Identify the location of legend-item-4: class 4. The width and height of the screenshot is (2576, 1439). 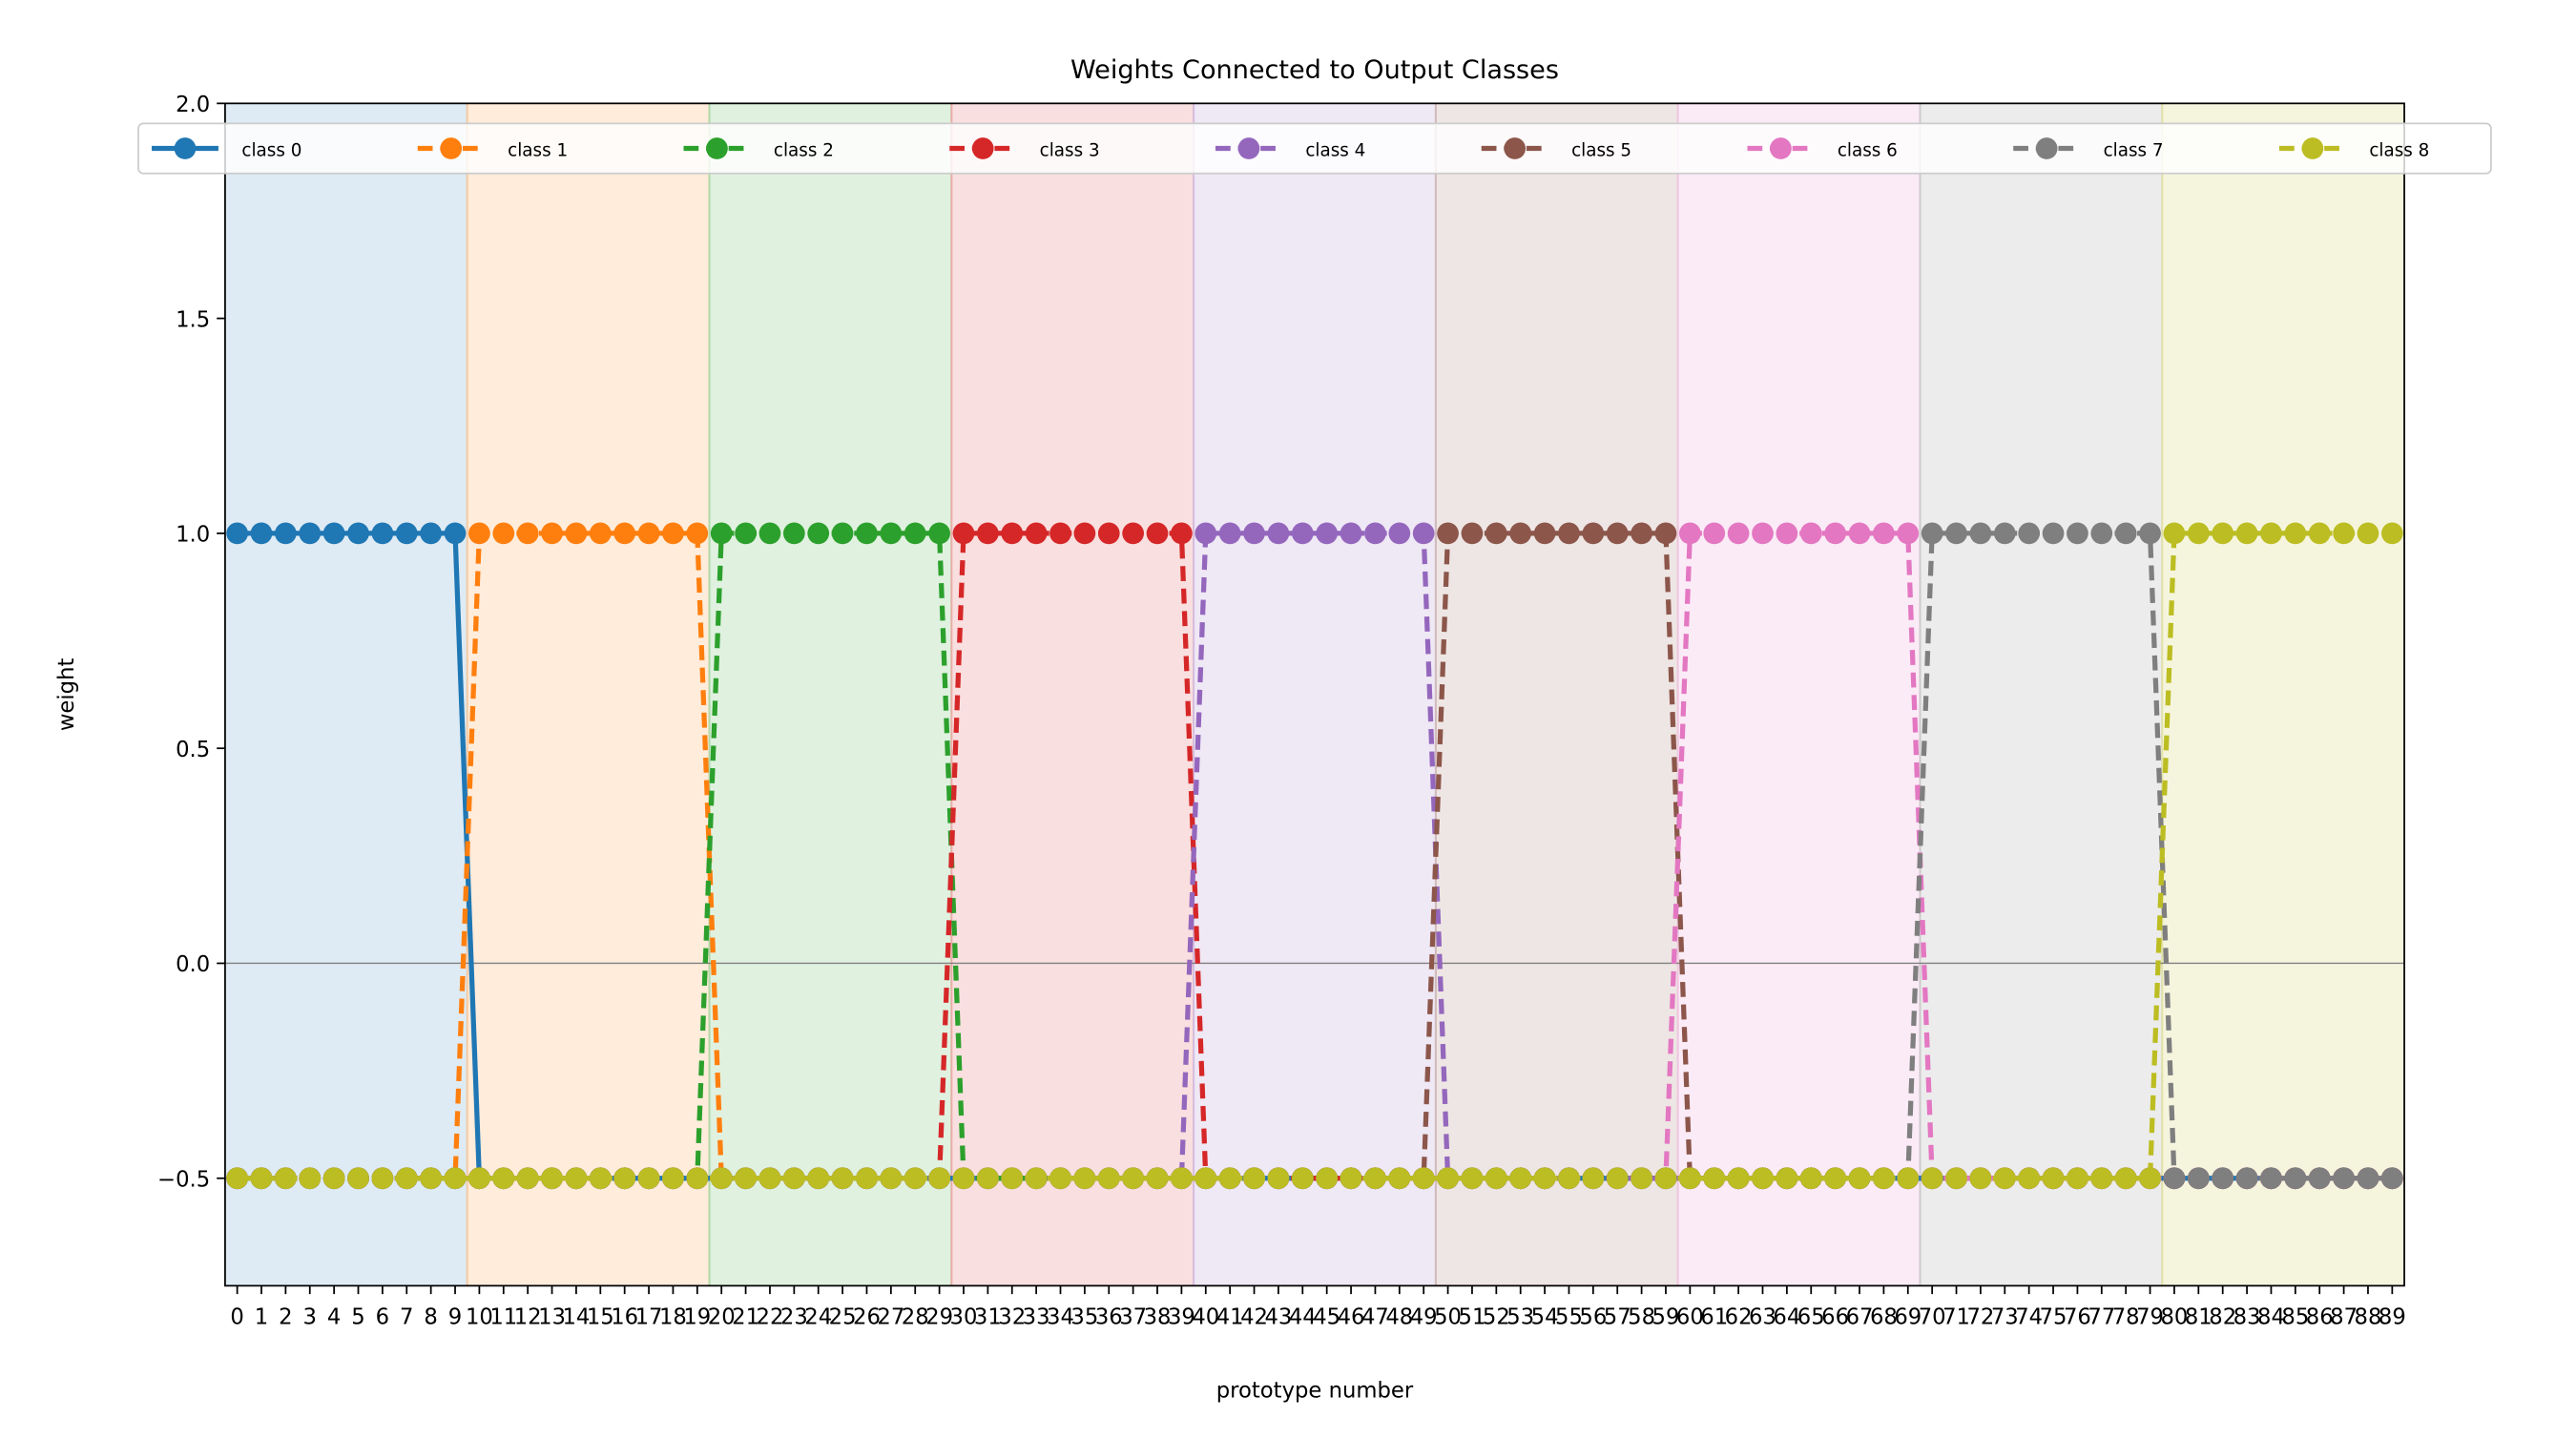
(1290, 148).